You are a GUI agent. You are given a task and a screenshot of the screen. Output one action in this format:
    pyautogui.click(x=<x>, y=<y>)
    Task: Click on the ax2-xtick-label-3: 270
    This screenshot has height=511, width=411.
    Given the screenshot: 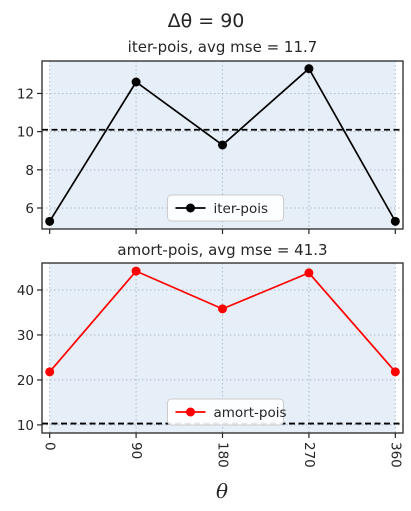 What is the action you would take?
    pyautogui.click(x=309, y=455)
    